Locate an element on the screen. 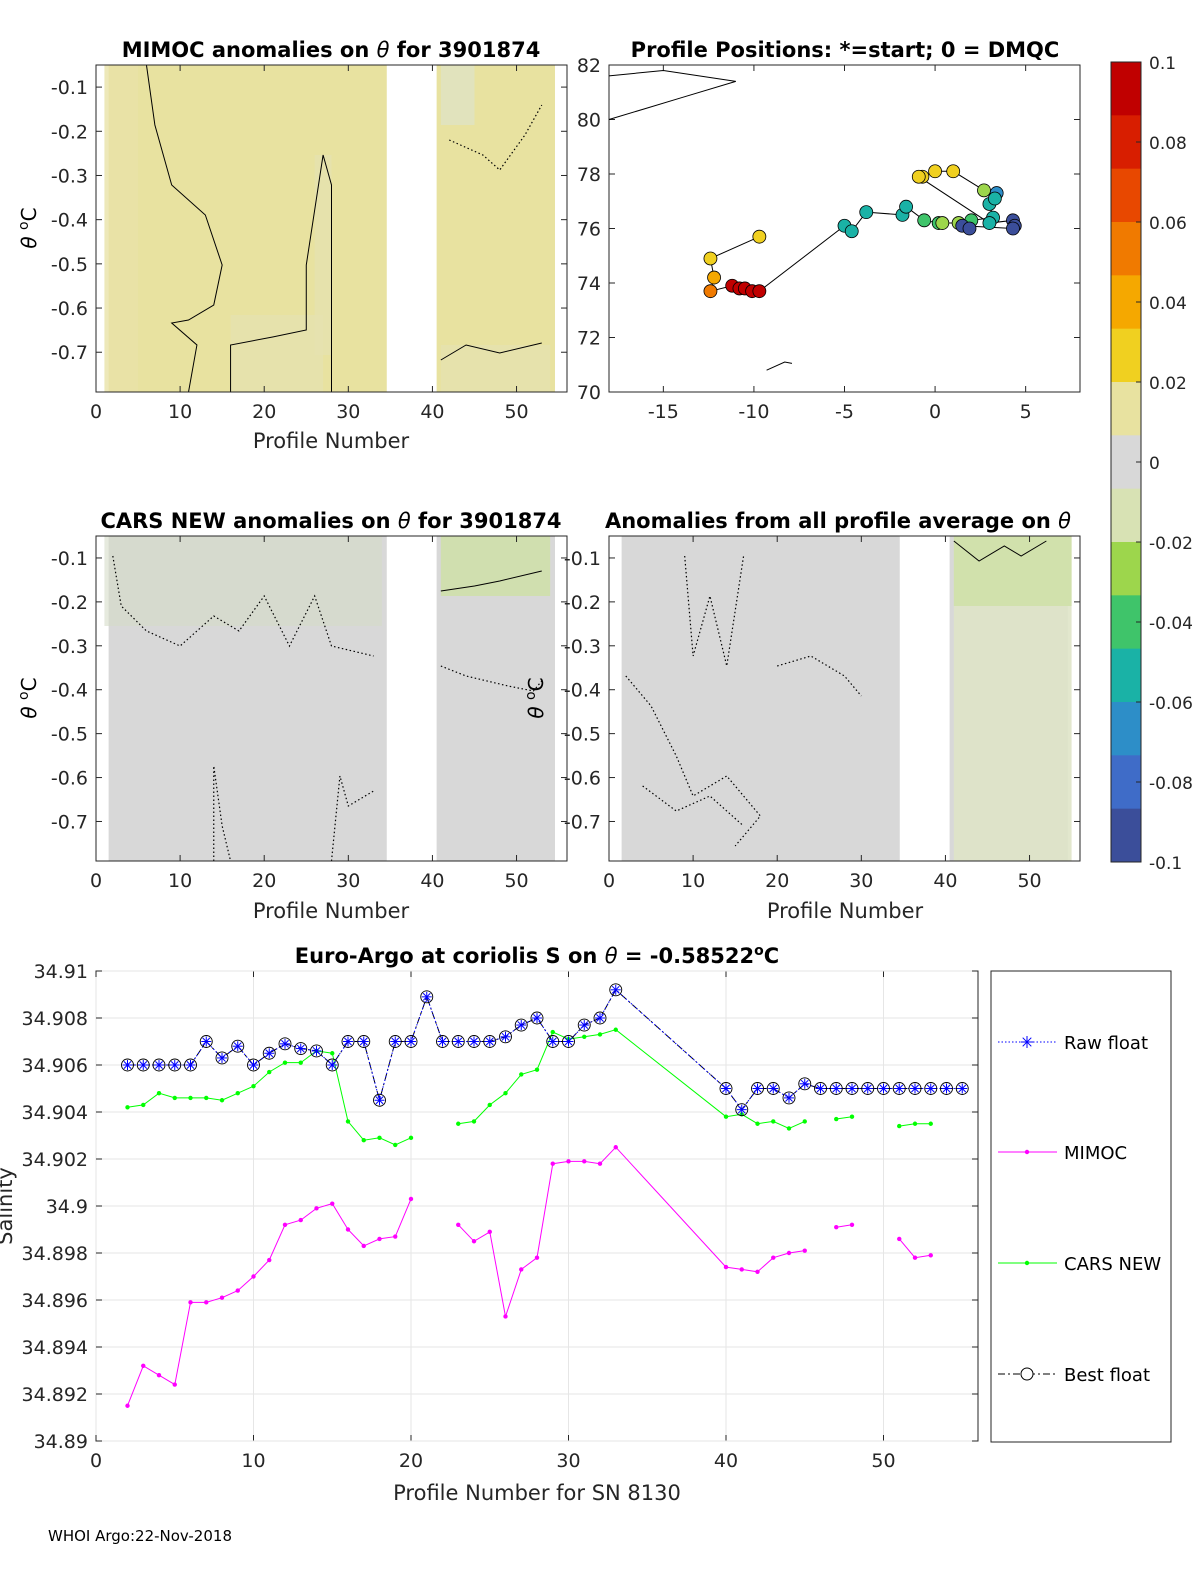  x-tick-label: 40 is located at coordinates (726, 1461).